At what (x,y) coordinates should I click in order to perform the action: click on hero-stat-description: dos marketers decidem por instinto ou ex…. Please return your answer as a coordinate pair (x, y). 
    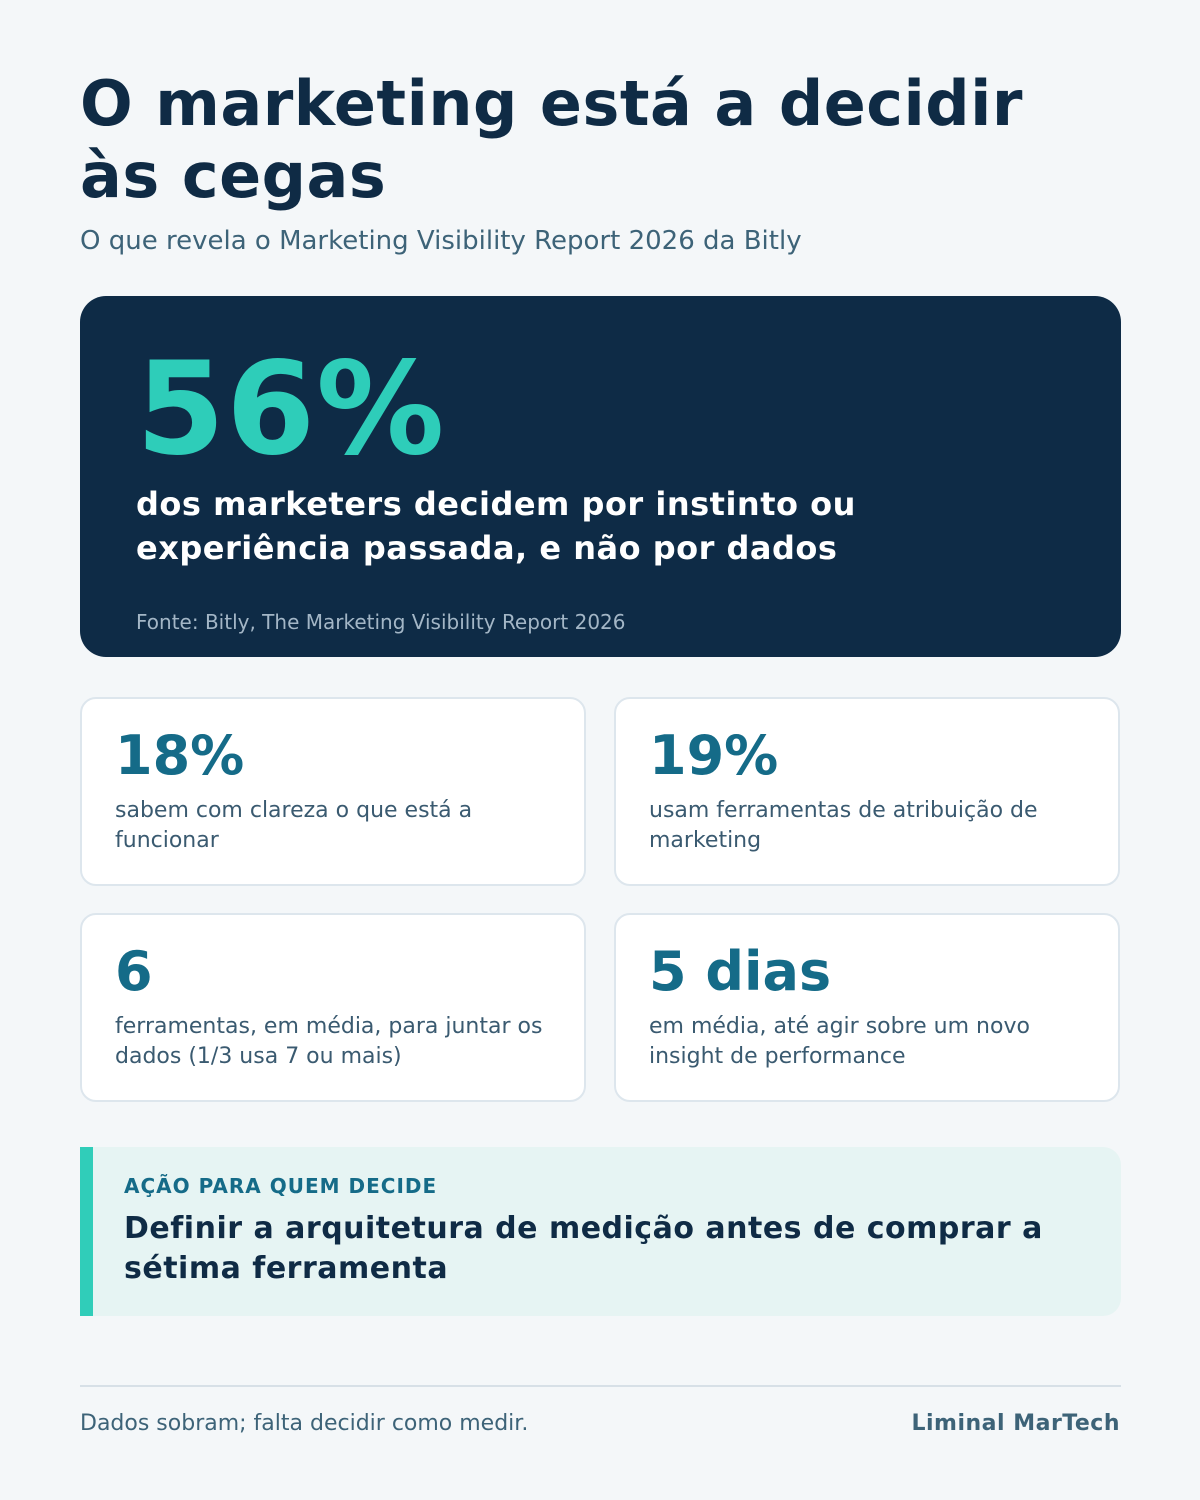
    Looking at the image, I should click on (496, 526).